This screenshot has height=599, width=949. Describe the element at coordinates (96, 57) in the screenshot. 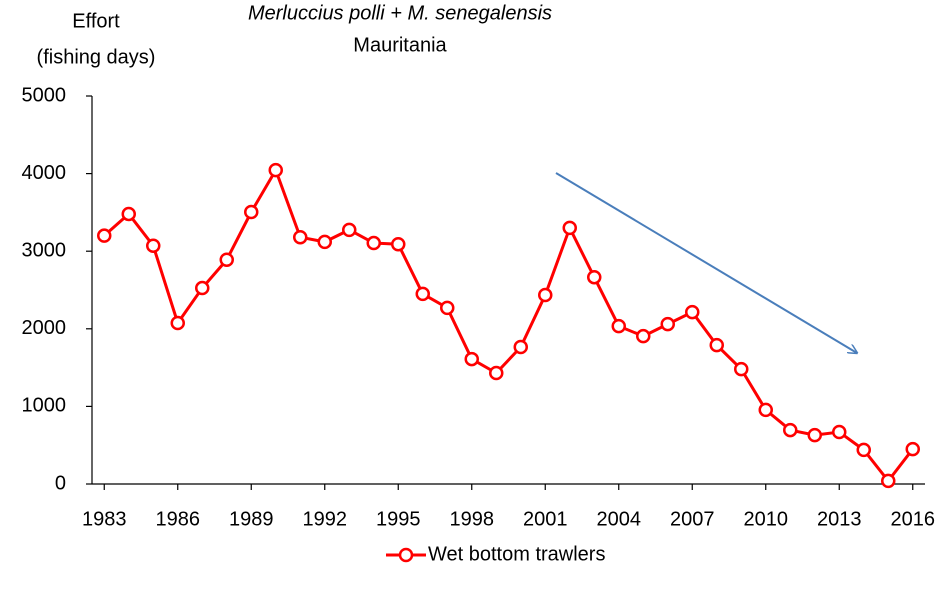

I see `y-axis-label: (fishing days)` at that location.